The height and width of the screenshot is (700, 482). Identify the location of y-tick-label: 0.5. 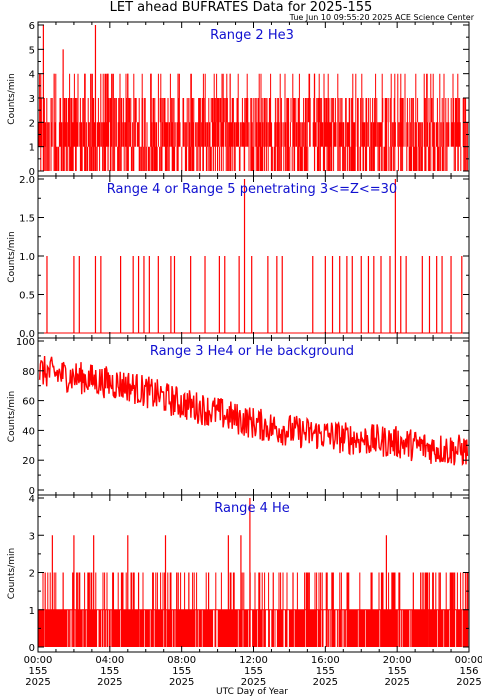
(27, 296).